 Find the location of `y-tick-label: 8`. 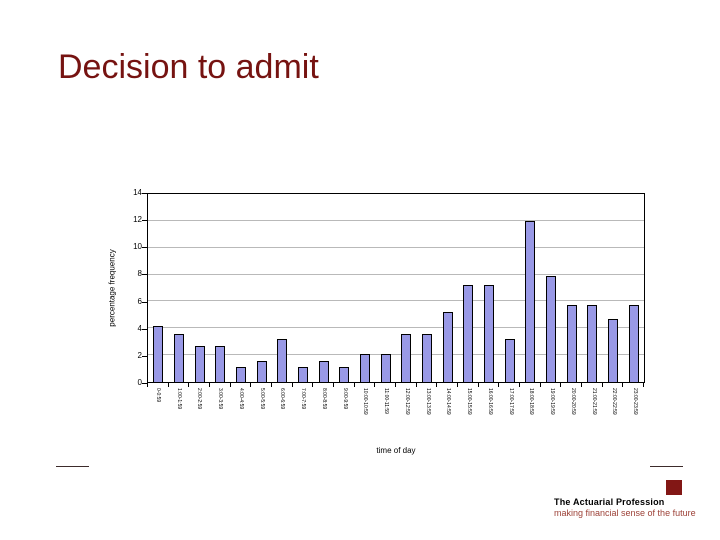

y-tick-label: 8 is located at coordinates (139, 274).